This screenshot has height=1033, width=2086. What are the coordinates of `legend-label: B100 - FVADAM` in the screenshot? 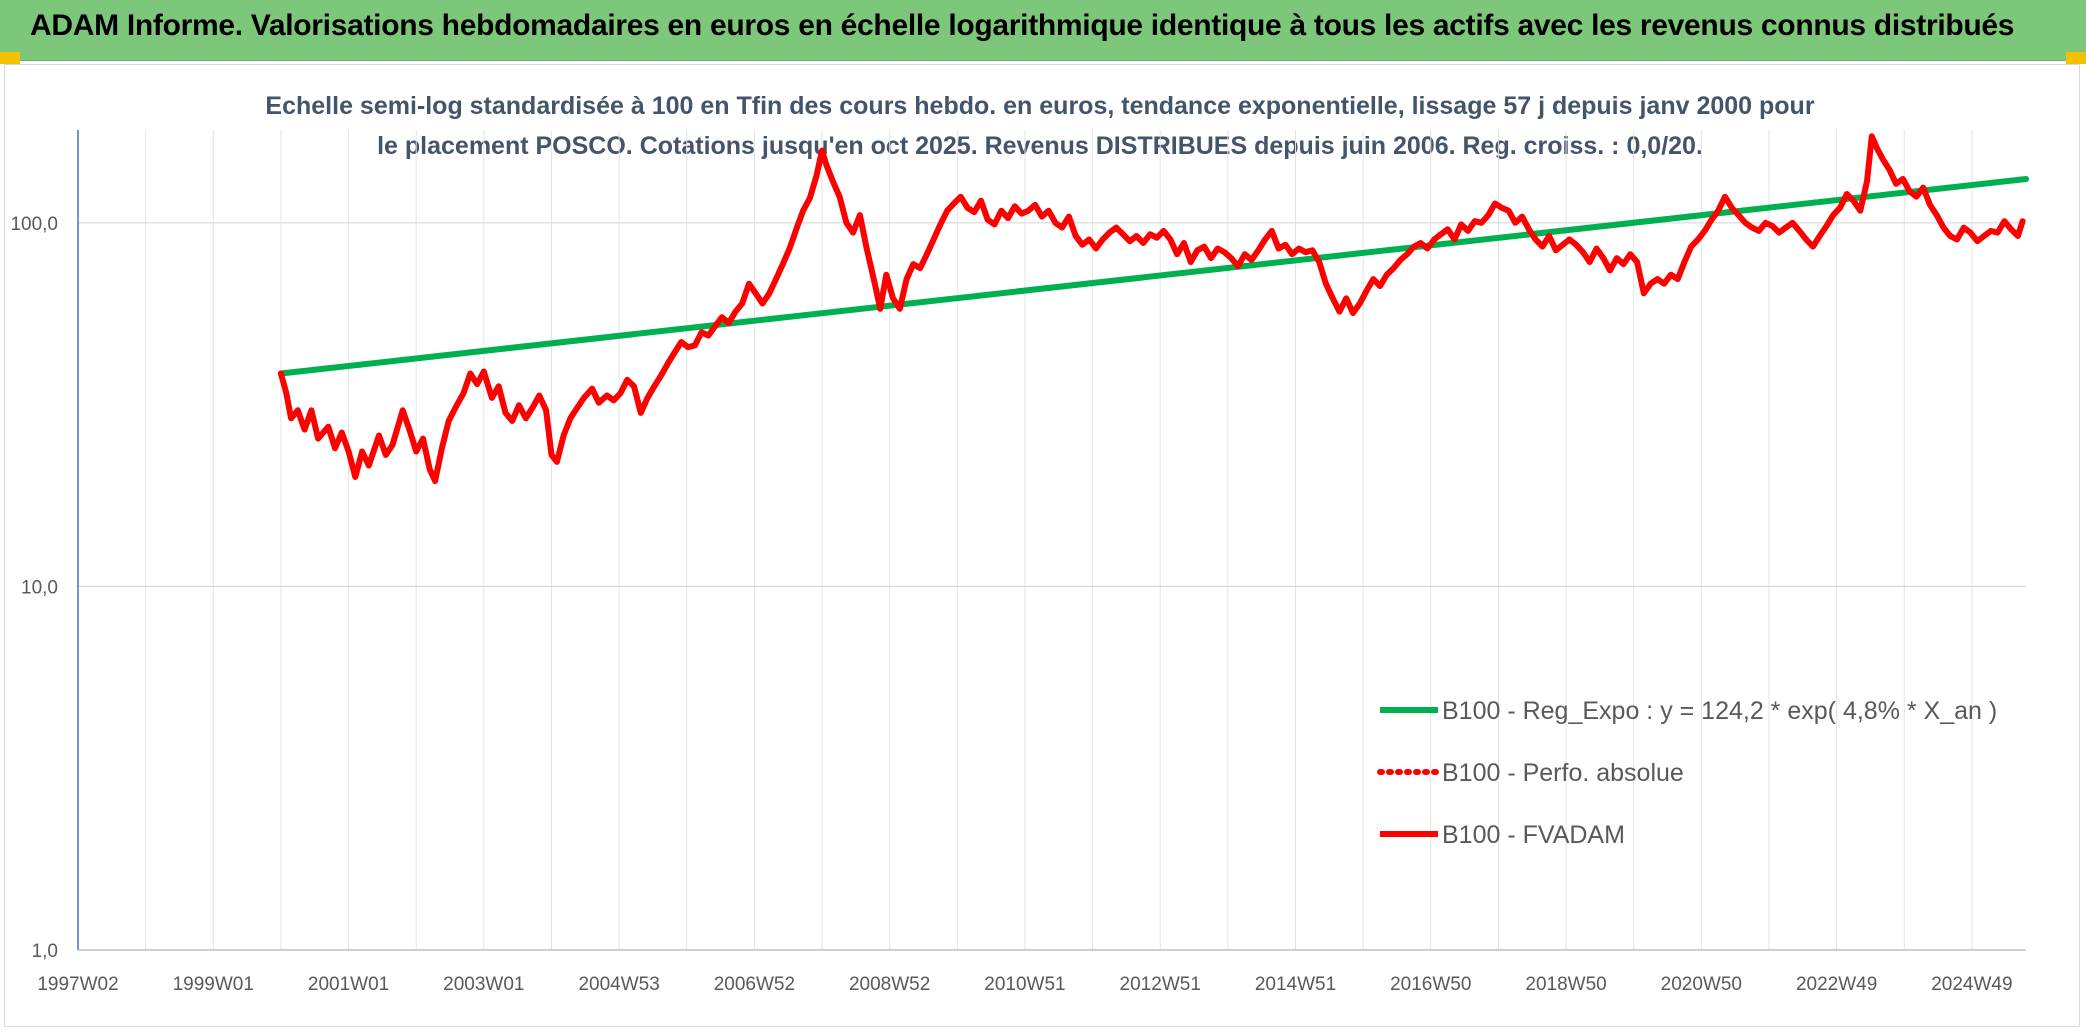 It's located at (1533, 835).